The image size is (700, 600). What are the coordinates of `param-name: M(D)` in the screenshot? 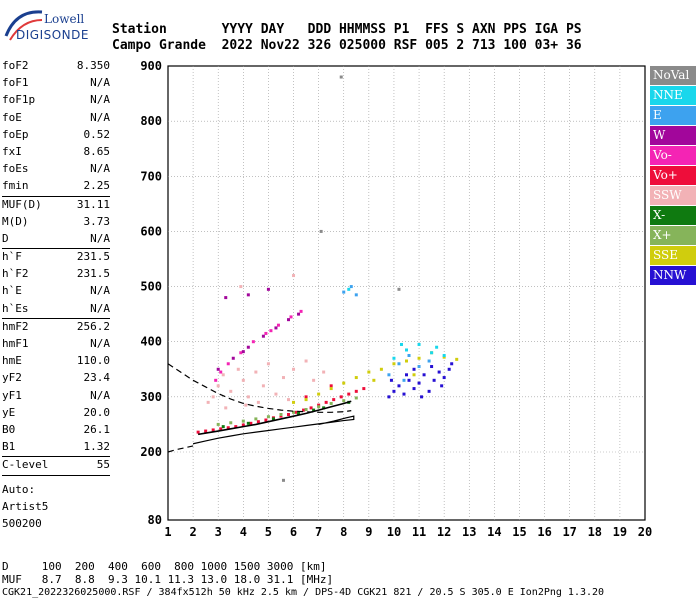 It's located at (15, 221).